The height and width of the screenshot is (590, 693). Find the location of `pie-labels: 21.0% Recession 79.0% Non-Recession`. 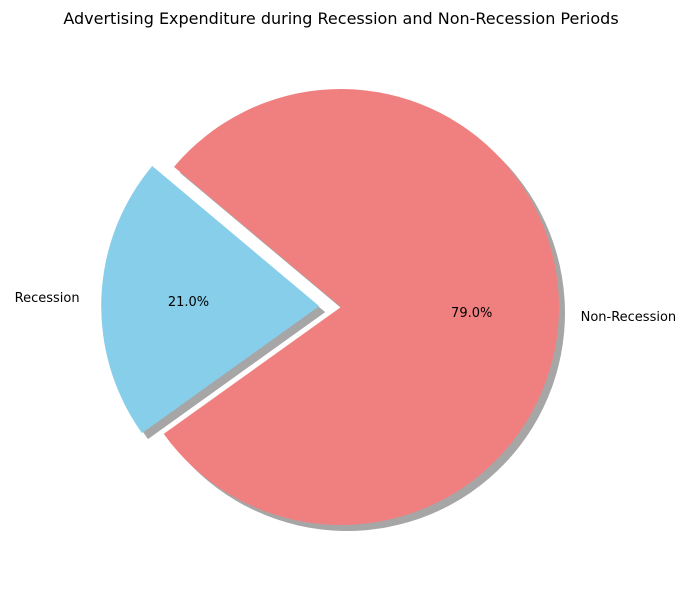

pie-labels: 21.0% Recession 79.0% Non-Recession is located at coordinates (346, 308).